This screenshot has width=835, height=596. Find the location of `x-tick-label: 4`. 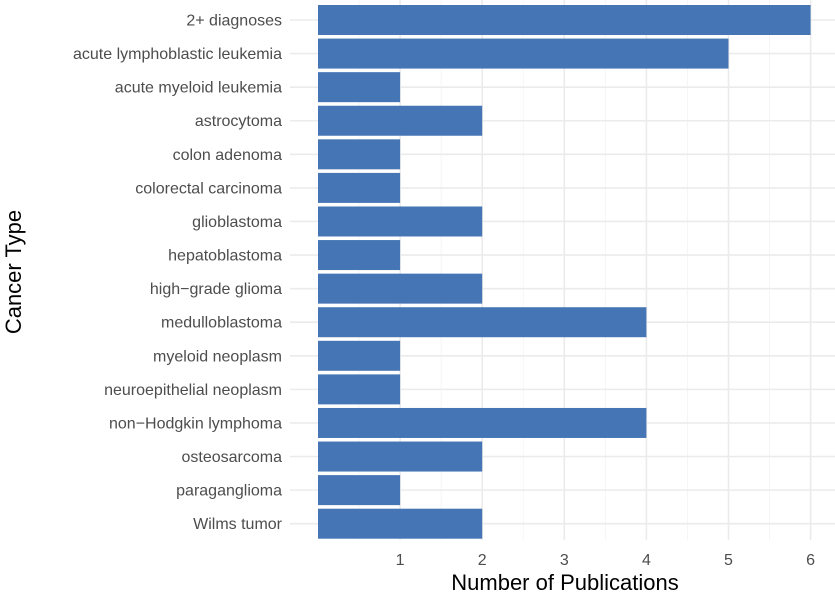

x-tick-label: 4 is located at coordinates (646, 560).